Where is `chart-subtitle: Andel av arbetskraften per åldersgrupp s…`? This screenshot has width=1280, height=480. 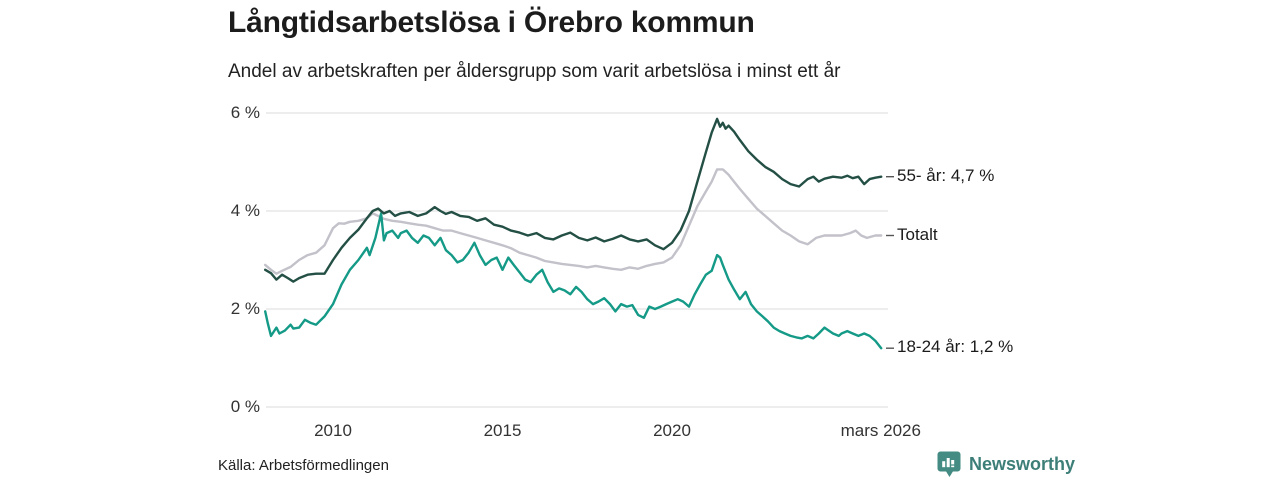
chart-subtitle: Andel av arbetskraften per åldersgrupp s… is located at coordinates (534, 71).